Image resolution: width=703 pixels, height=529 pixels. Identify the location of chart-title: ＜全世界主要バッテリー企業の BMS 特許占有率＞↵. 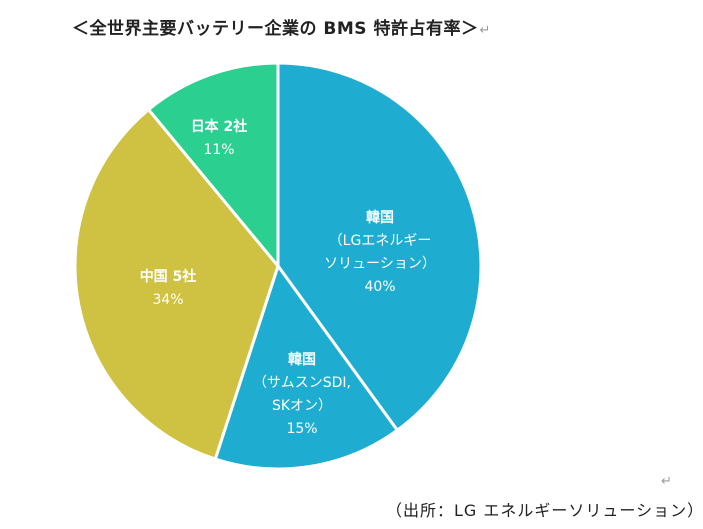
(281, 26).